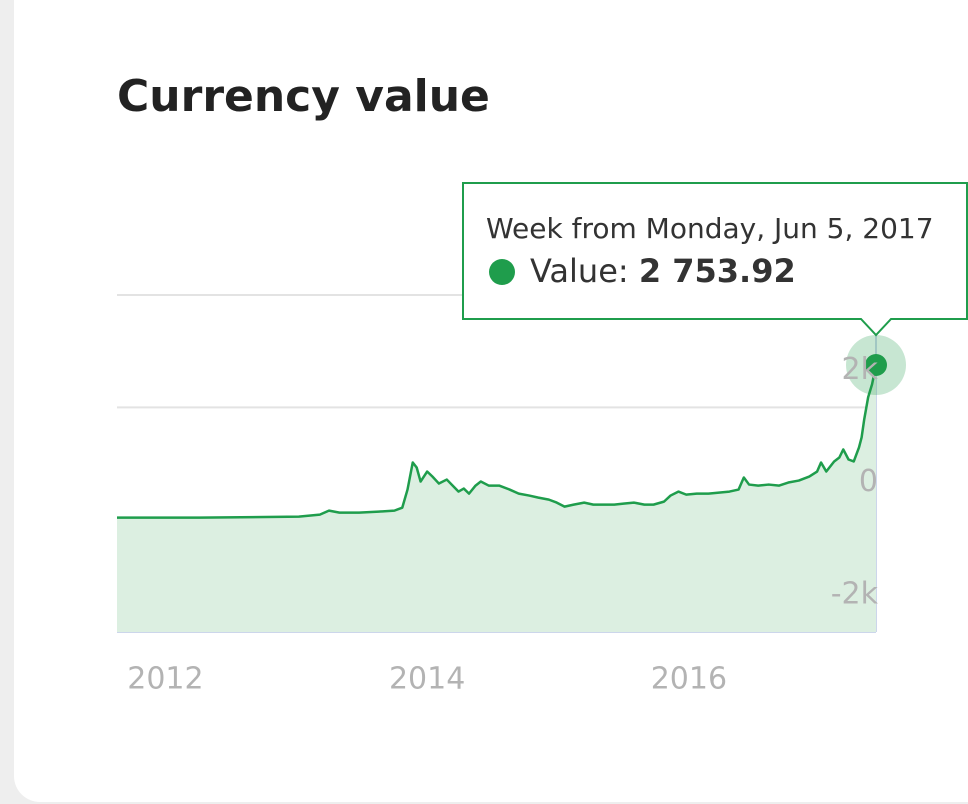 The width and height of the screenshot is (968, 804). I want to click on tooltip-header: Week from Monday, Jun 5, 2017, so click(710, 228).